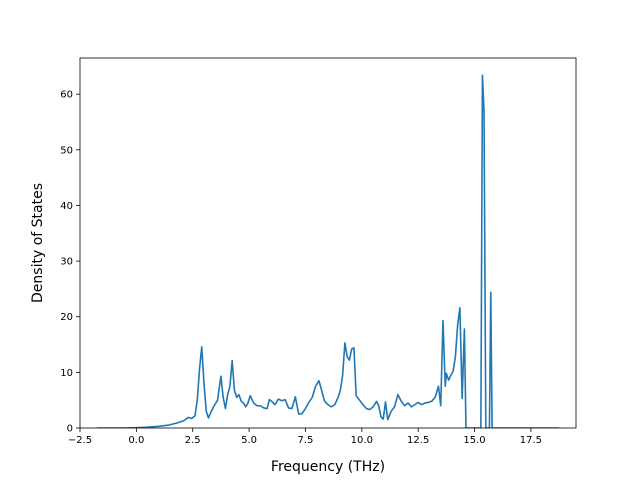 Image resolution: width=640 pixels, height=480 pixels. I want to click on y-tick-label: 50, so click(66, 150).